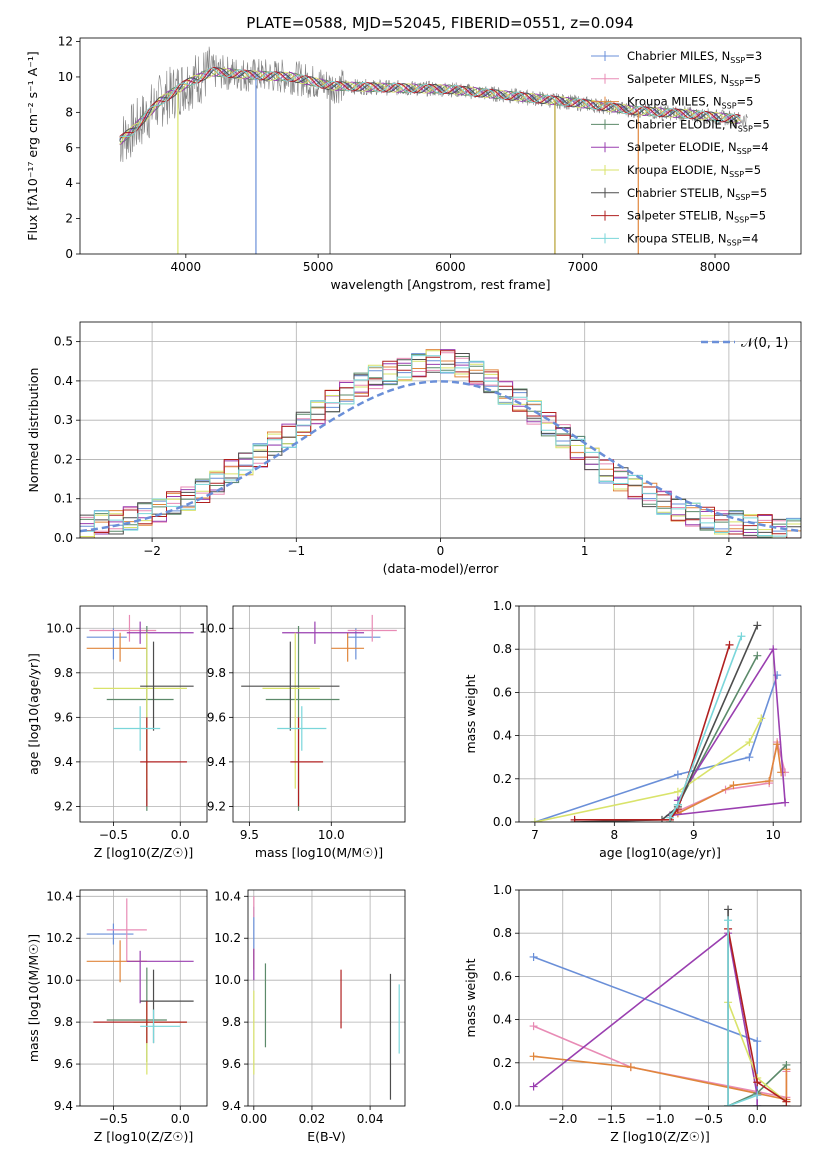 This screenshot has height=1170, width=819. I want to click on model-spectrum-line, so click(430, 102).